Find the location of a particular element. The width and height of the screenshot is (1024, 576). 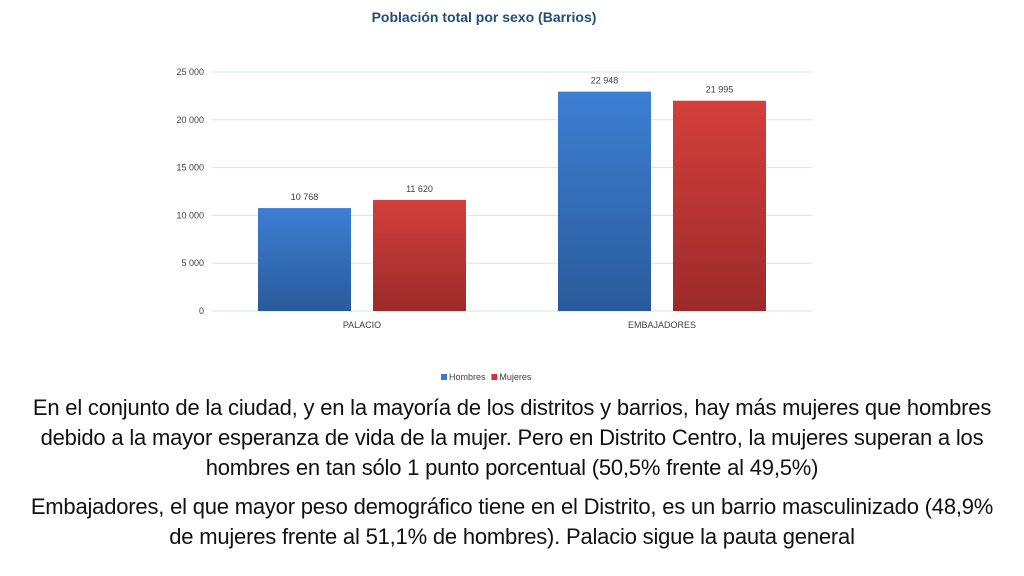

legend: Hombres Mujeres is located at coordinates (486, 377).